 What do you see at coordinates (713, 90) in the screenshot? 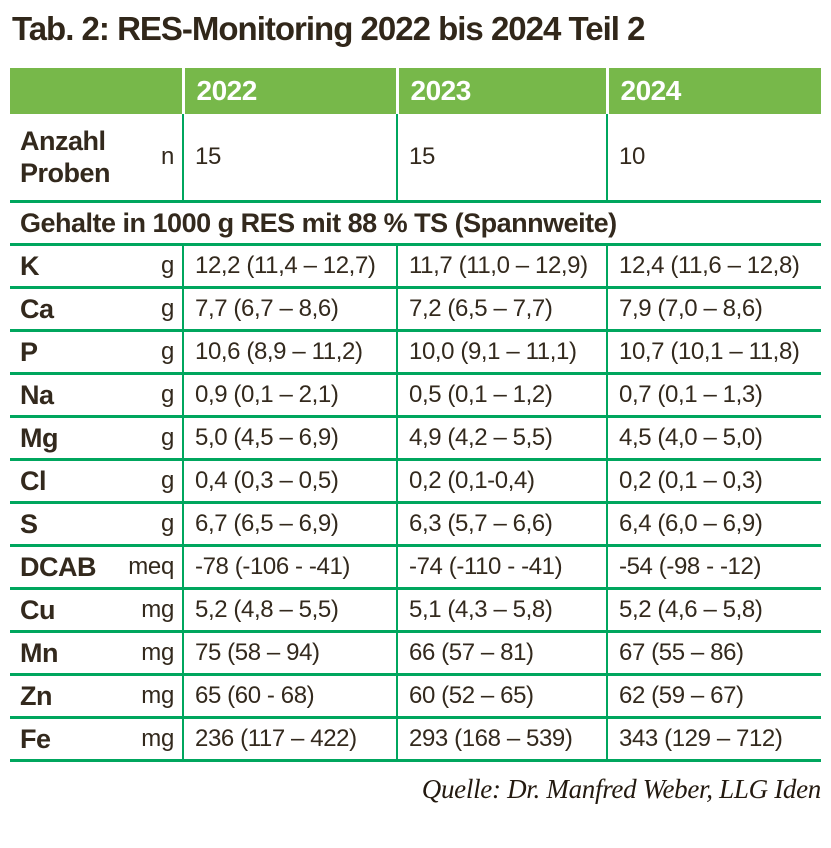
I see `header-year-2024: 2024` at bounding box center [713, 90].